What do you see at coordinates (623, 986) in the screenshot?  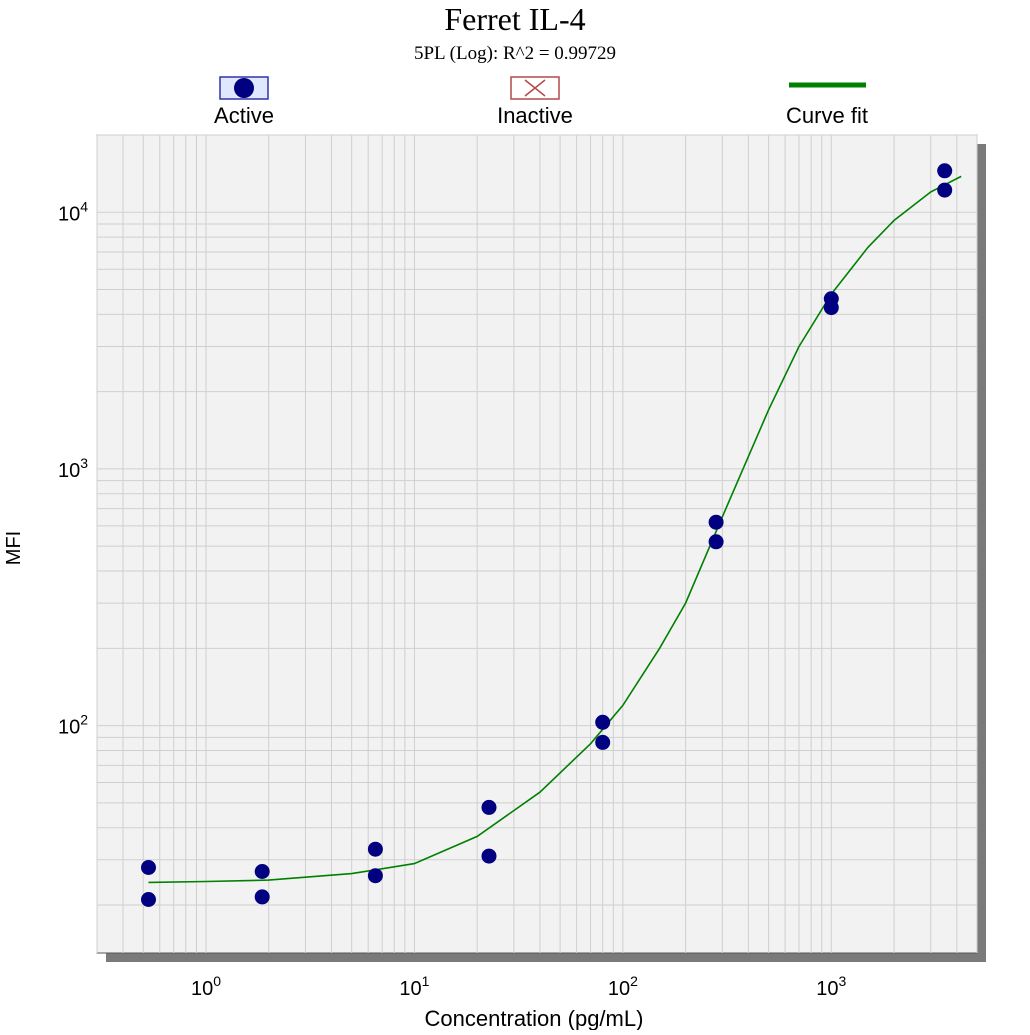 I see `x-tick-label: 10²` at bounding box center [623, 986].